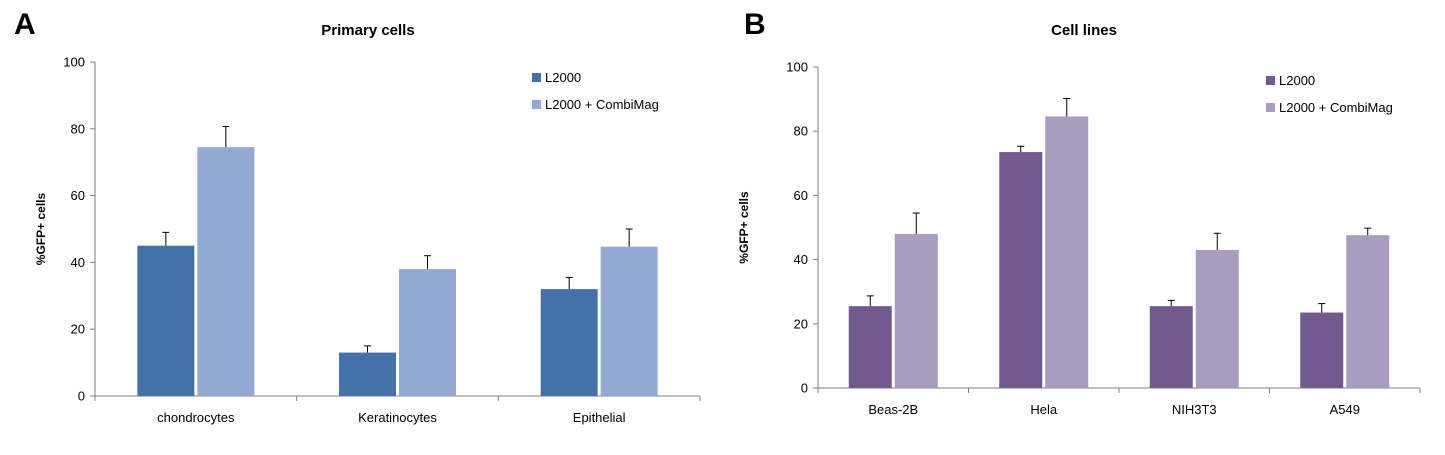 The image size is (1445, 455). What do you see at coordinates (196, 417) in the screenshot?
I see `category-label: chondrocytes` at bounding box center [196, 417].